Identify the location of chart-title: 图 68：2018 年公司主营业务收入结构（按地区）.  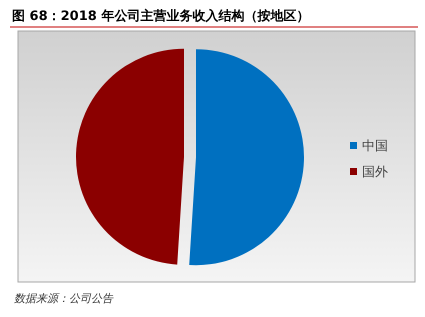
(161, 16).